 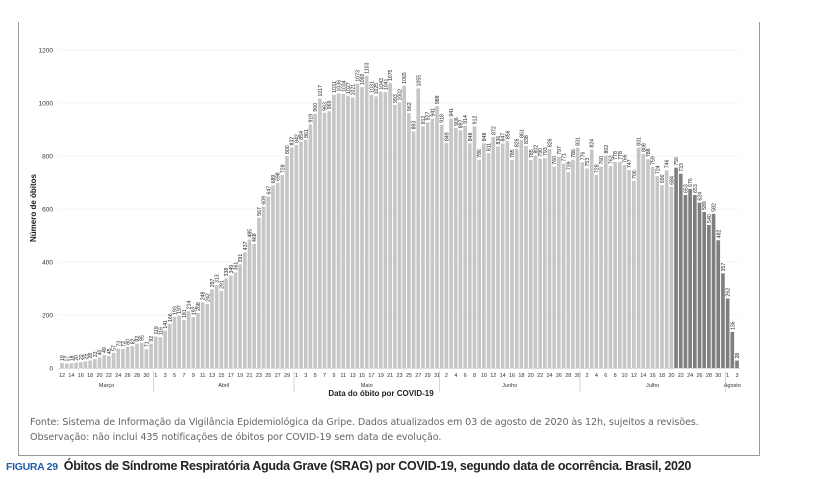 What do you see at coordinates (62, 376) in the screenshot?
I see `x-tick-label: 12` at bounding box center [62, 376].